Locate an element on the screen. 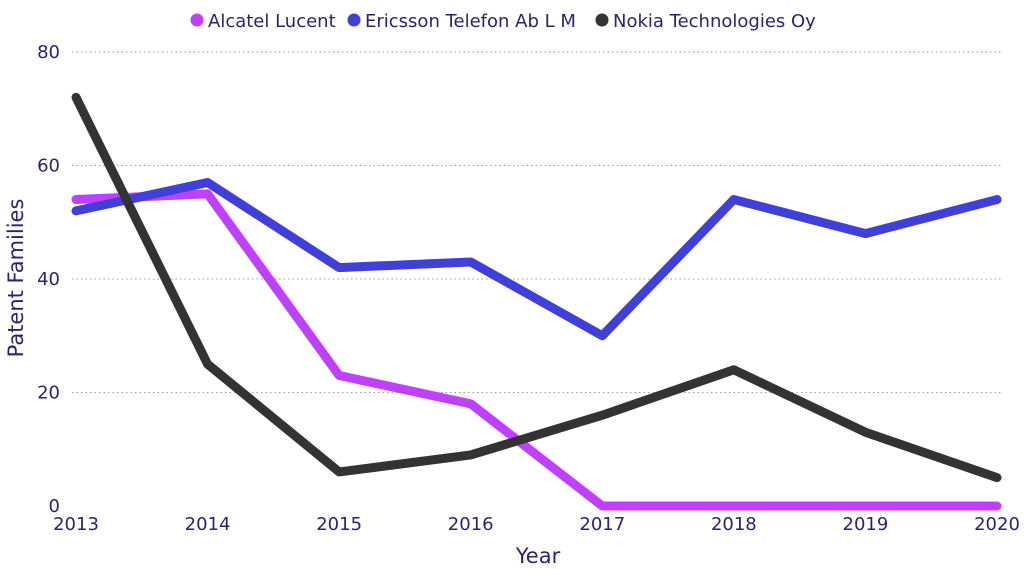 The height and width of the screenshot is (574, 1024). x-tick-label: 2018 is located at coordinates (734, 524).